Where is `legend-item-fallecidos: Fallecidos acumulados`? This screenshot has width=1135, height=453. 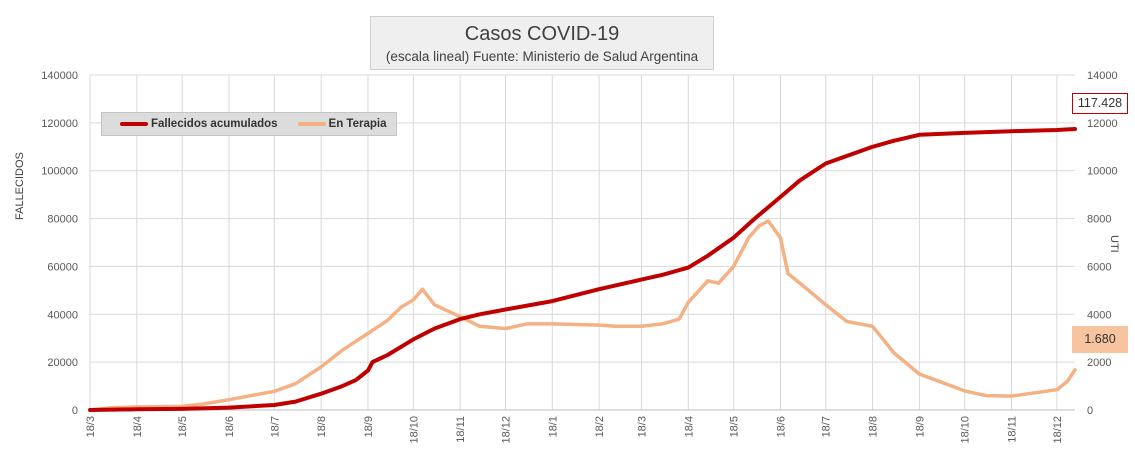
legend-item-fallecidos: Fallecidos acumulados is located at coordinates (199, 124).